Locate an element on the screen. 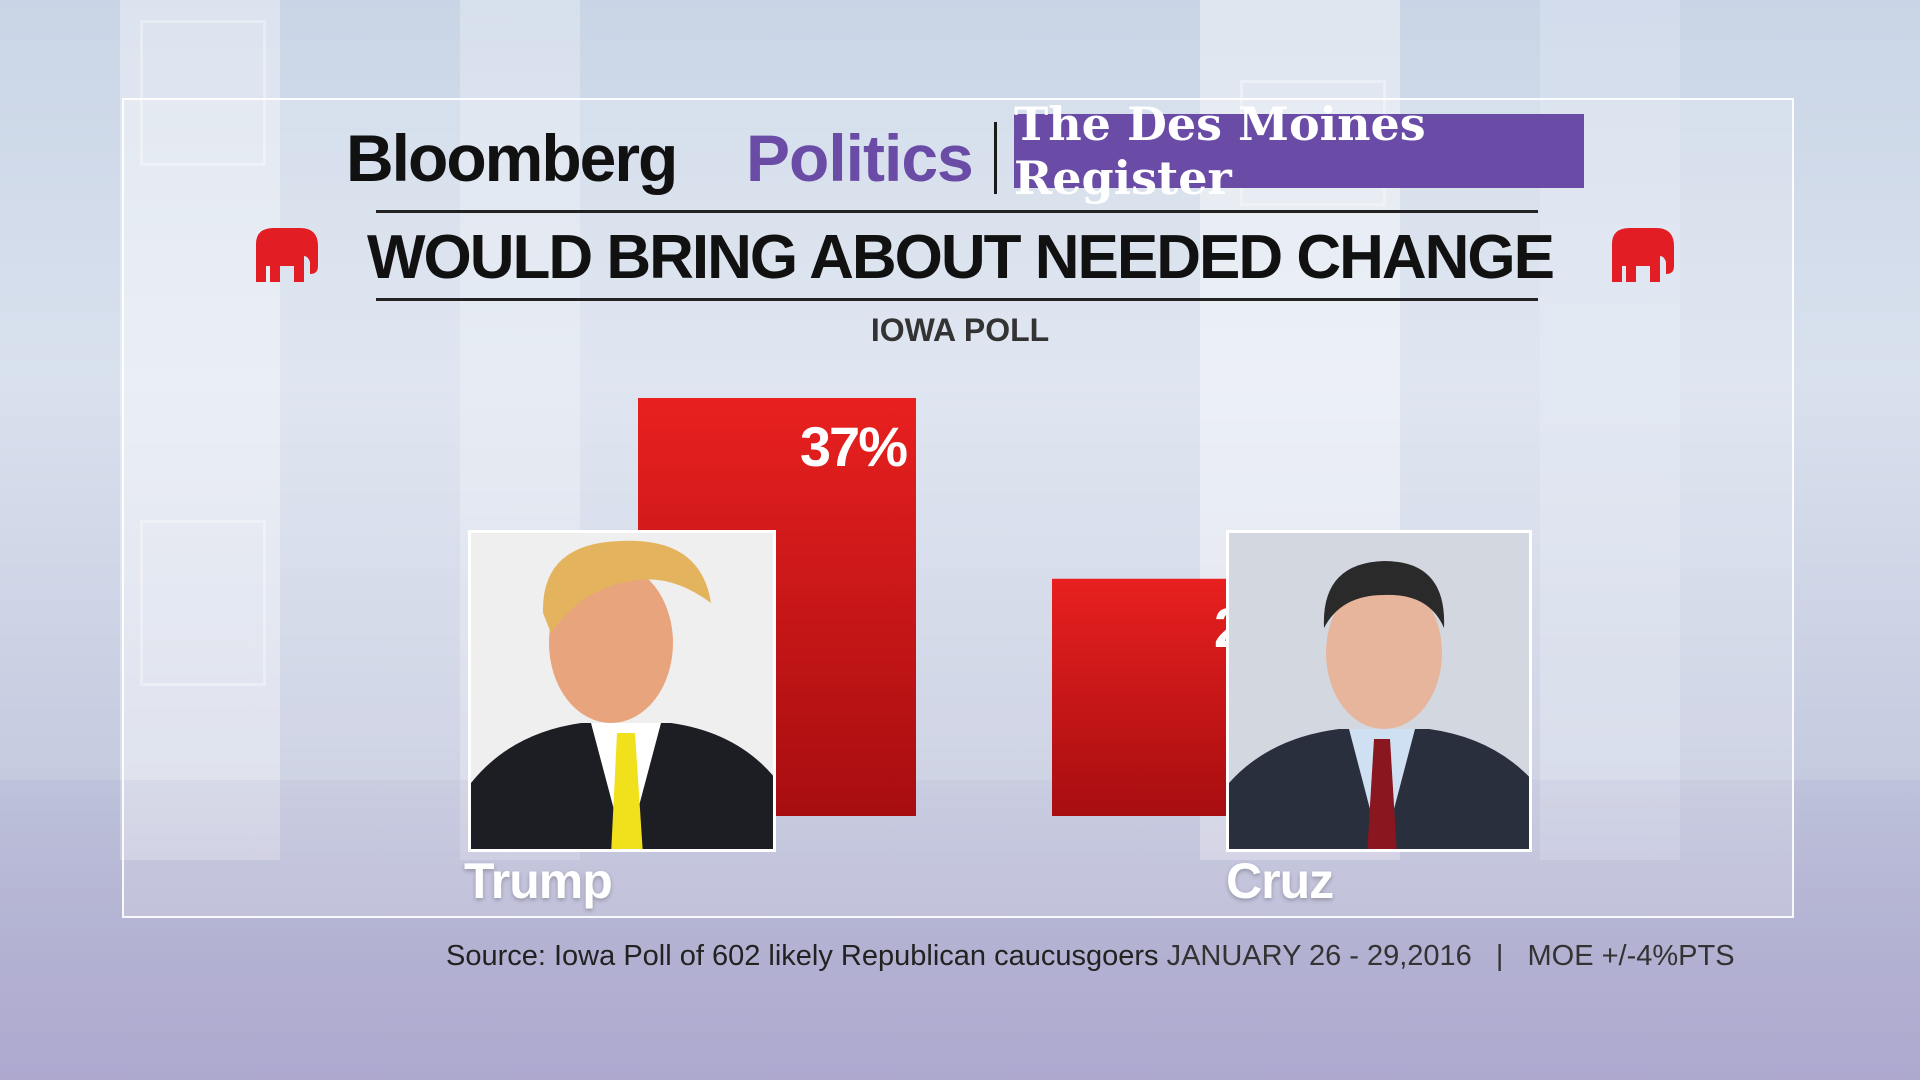  title-rule-top is located at coordinates (957, 211).